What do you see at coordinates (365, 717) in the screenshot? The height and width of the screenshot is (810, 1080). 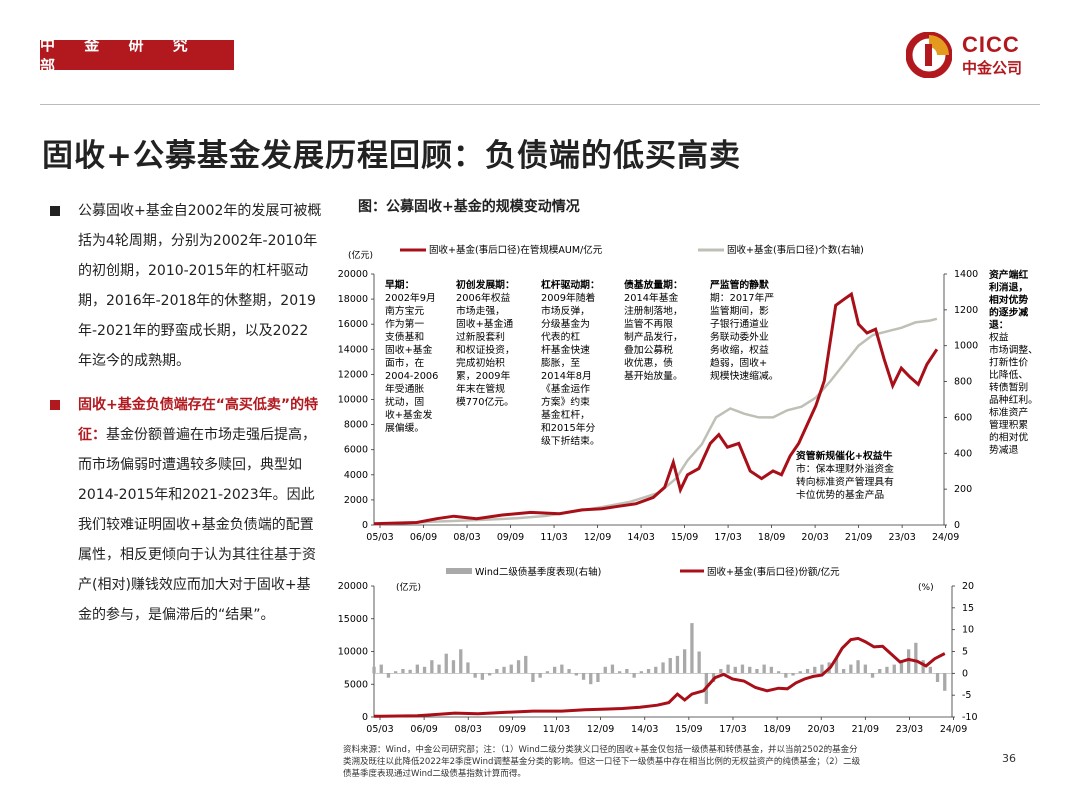 I see `y-tick-label-left: 0` at bounding box center [365, 717].